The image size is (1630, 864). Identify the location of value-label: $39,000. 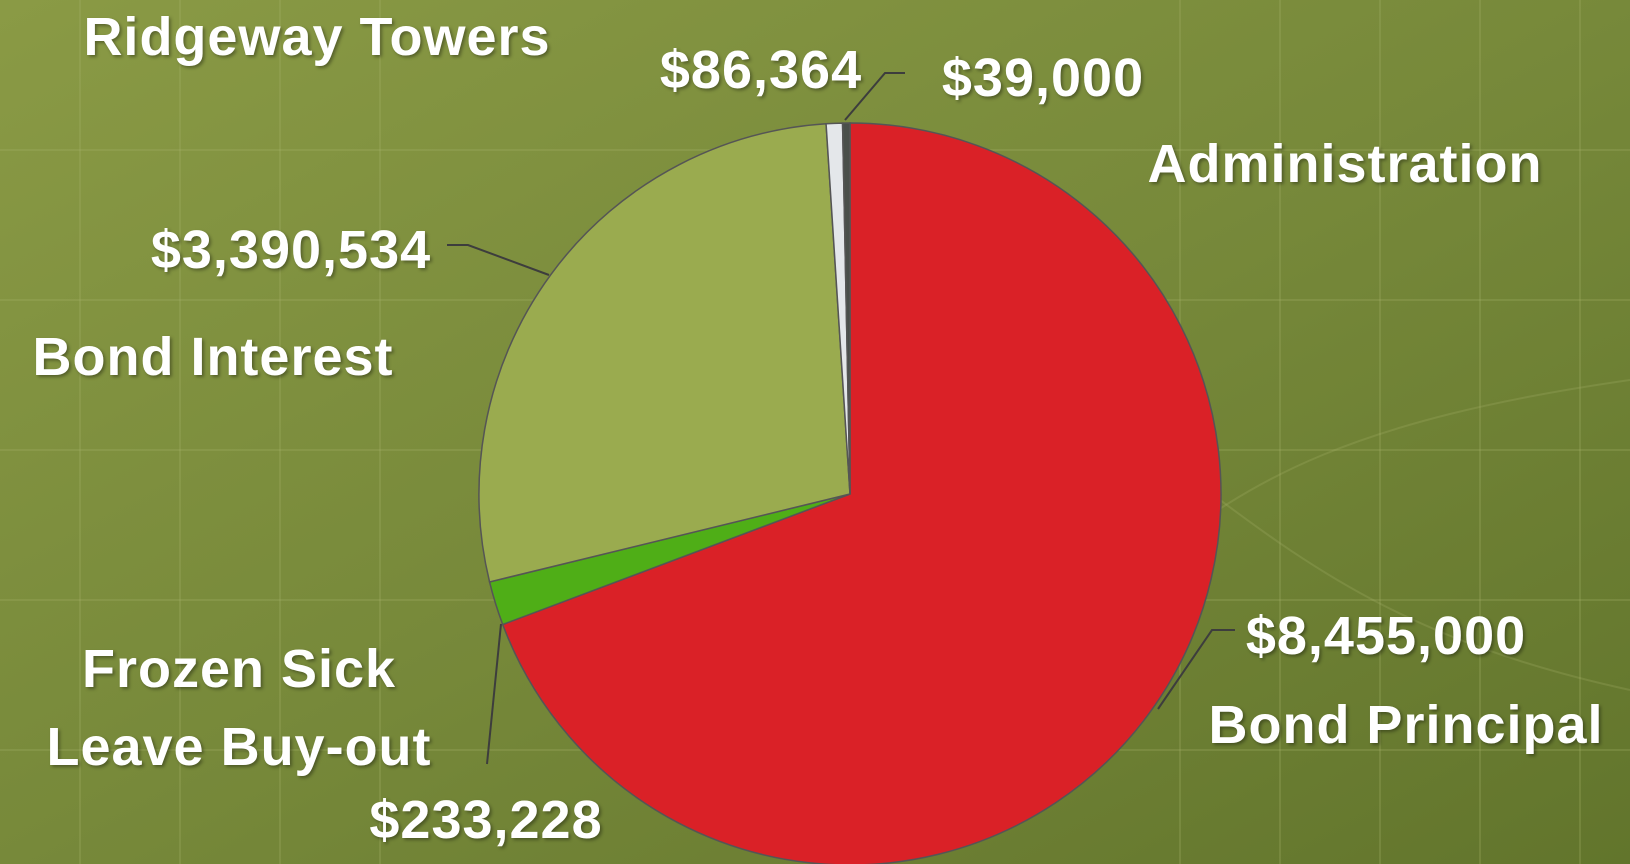
(1043, 78).